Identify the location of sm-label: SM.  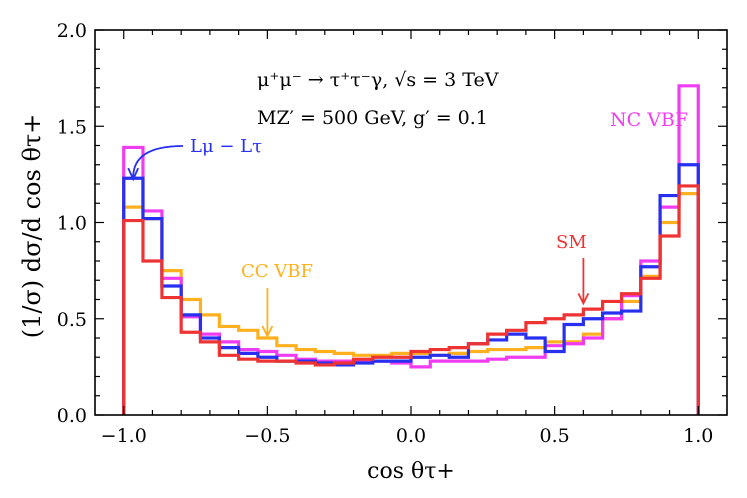
(571, 242).